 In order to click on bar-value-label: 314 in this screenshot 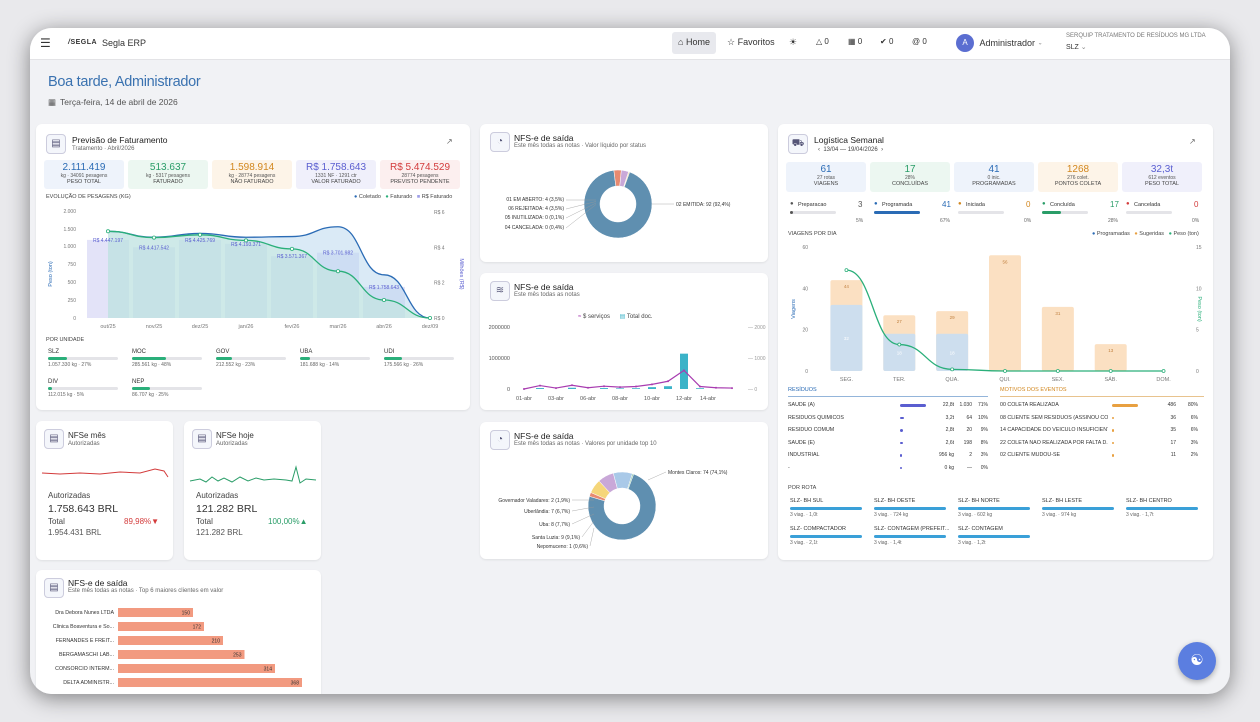, I will do `click(268, 669)`.